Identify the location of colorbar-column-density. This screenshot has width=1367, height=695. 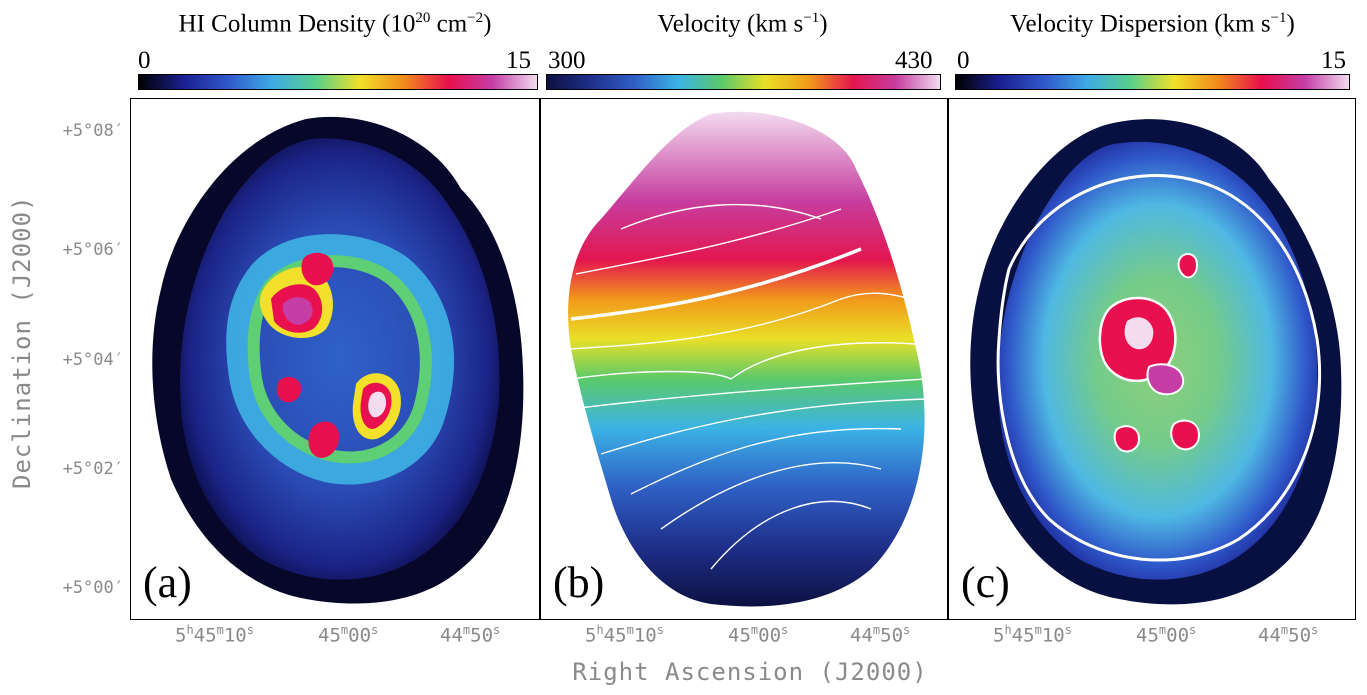
(338, 82).